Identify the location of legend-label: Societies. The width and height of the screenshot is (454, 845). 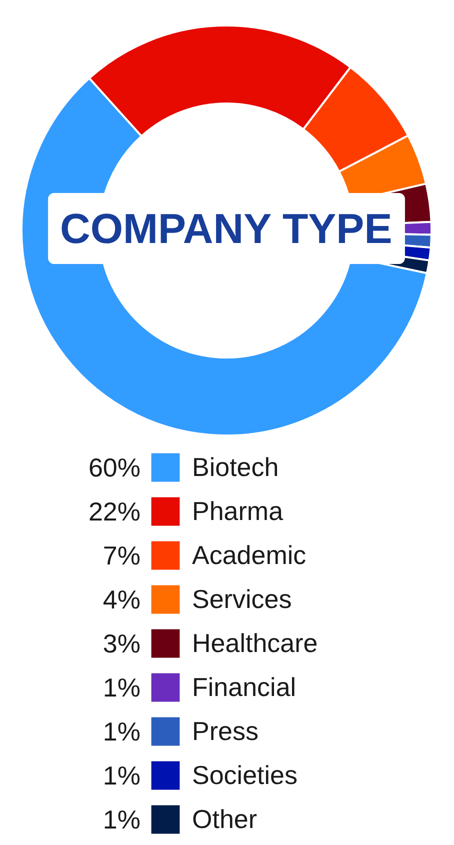
(245, 775).